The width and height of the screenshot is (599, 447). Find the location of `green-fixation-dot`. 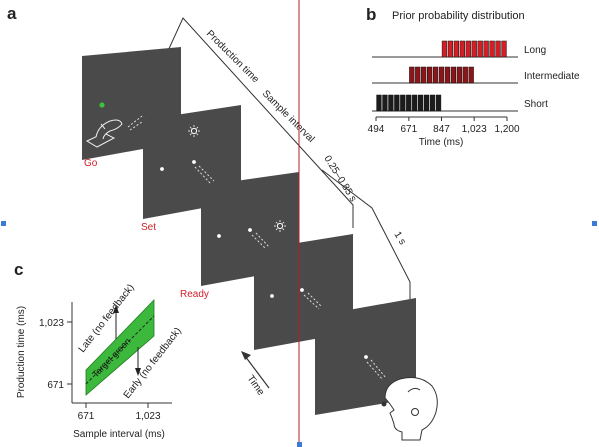

green-fixation-dot is located at coordinates (102, 105).